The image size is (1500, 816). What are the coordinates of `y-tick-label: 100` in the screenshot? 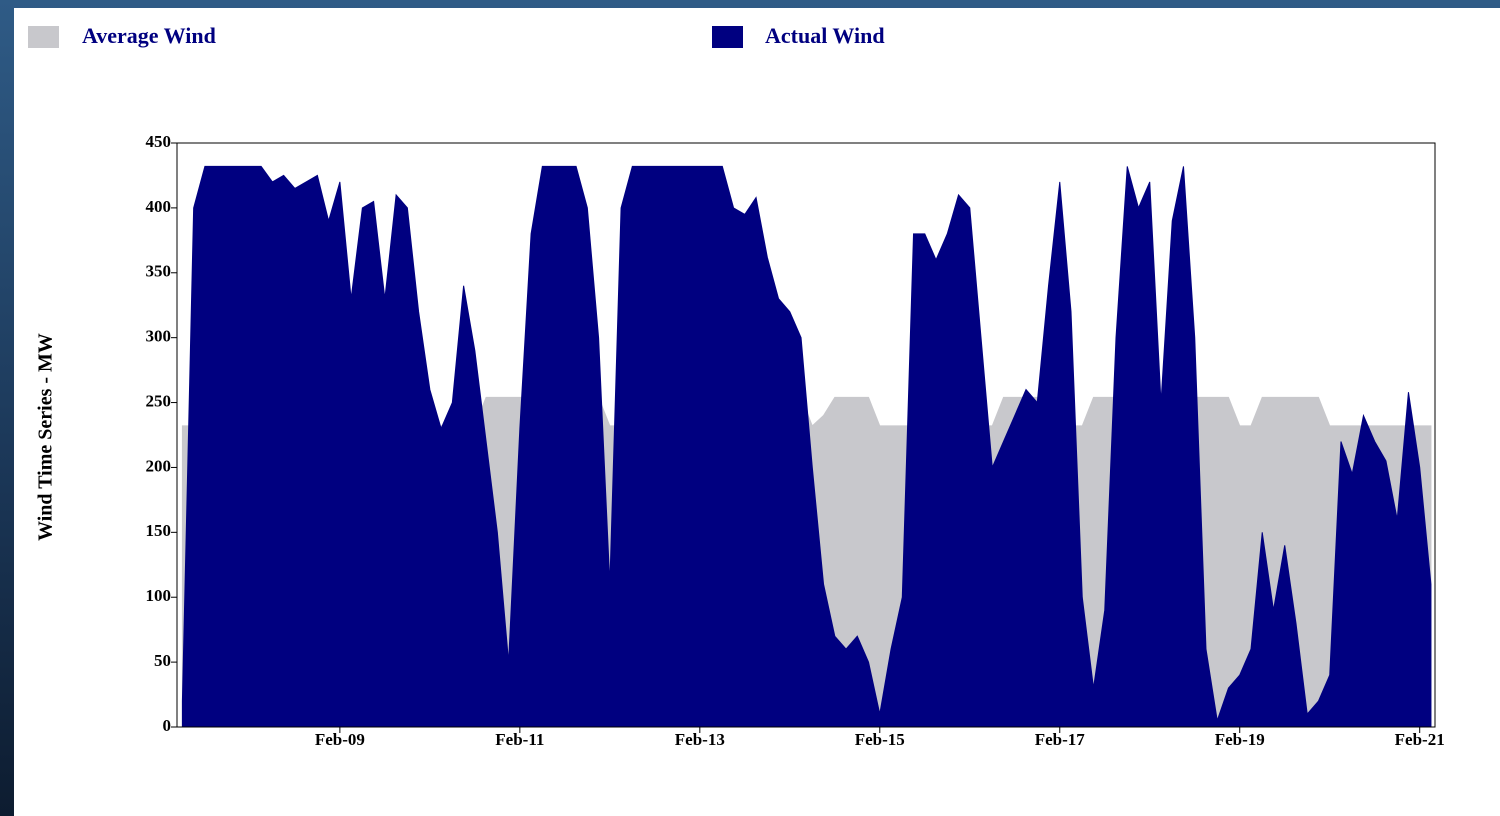 It's located at (159, 595).